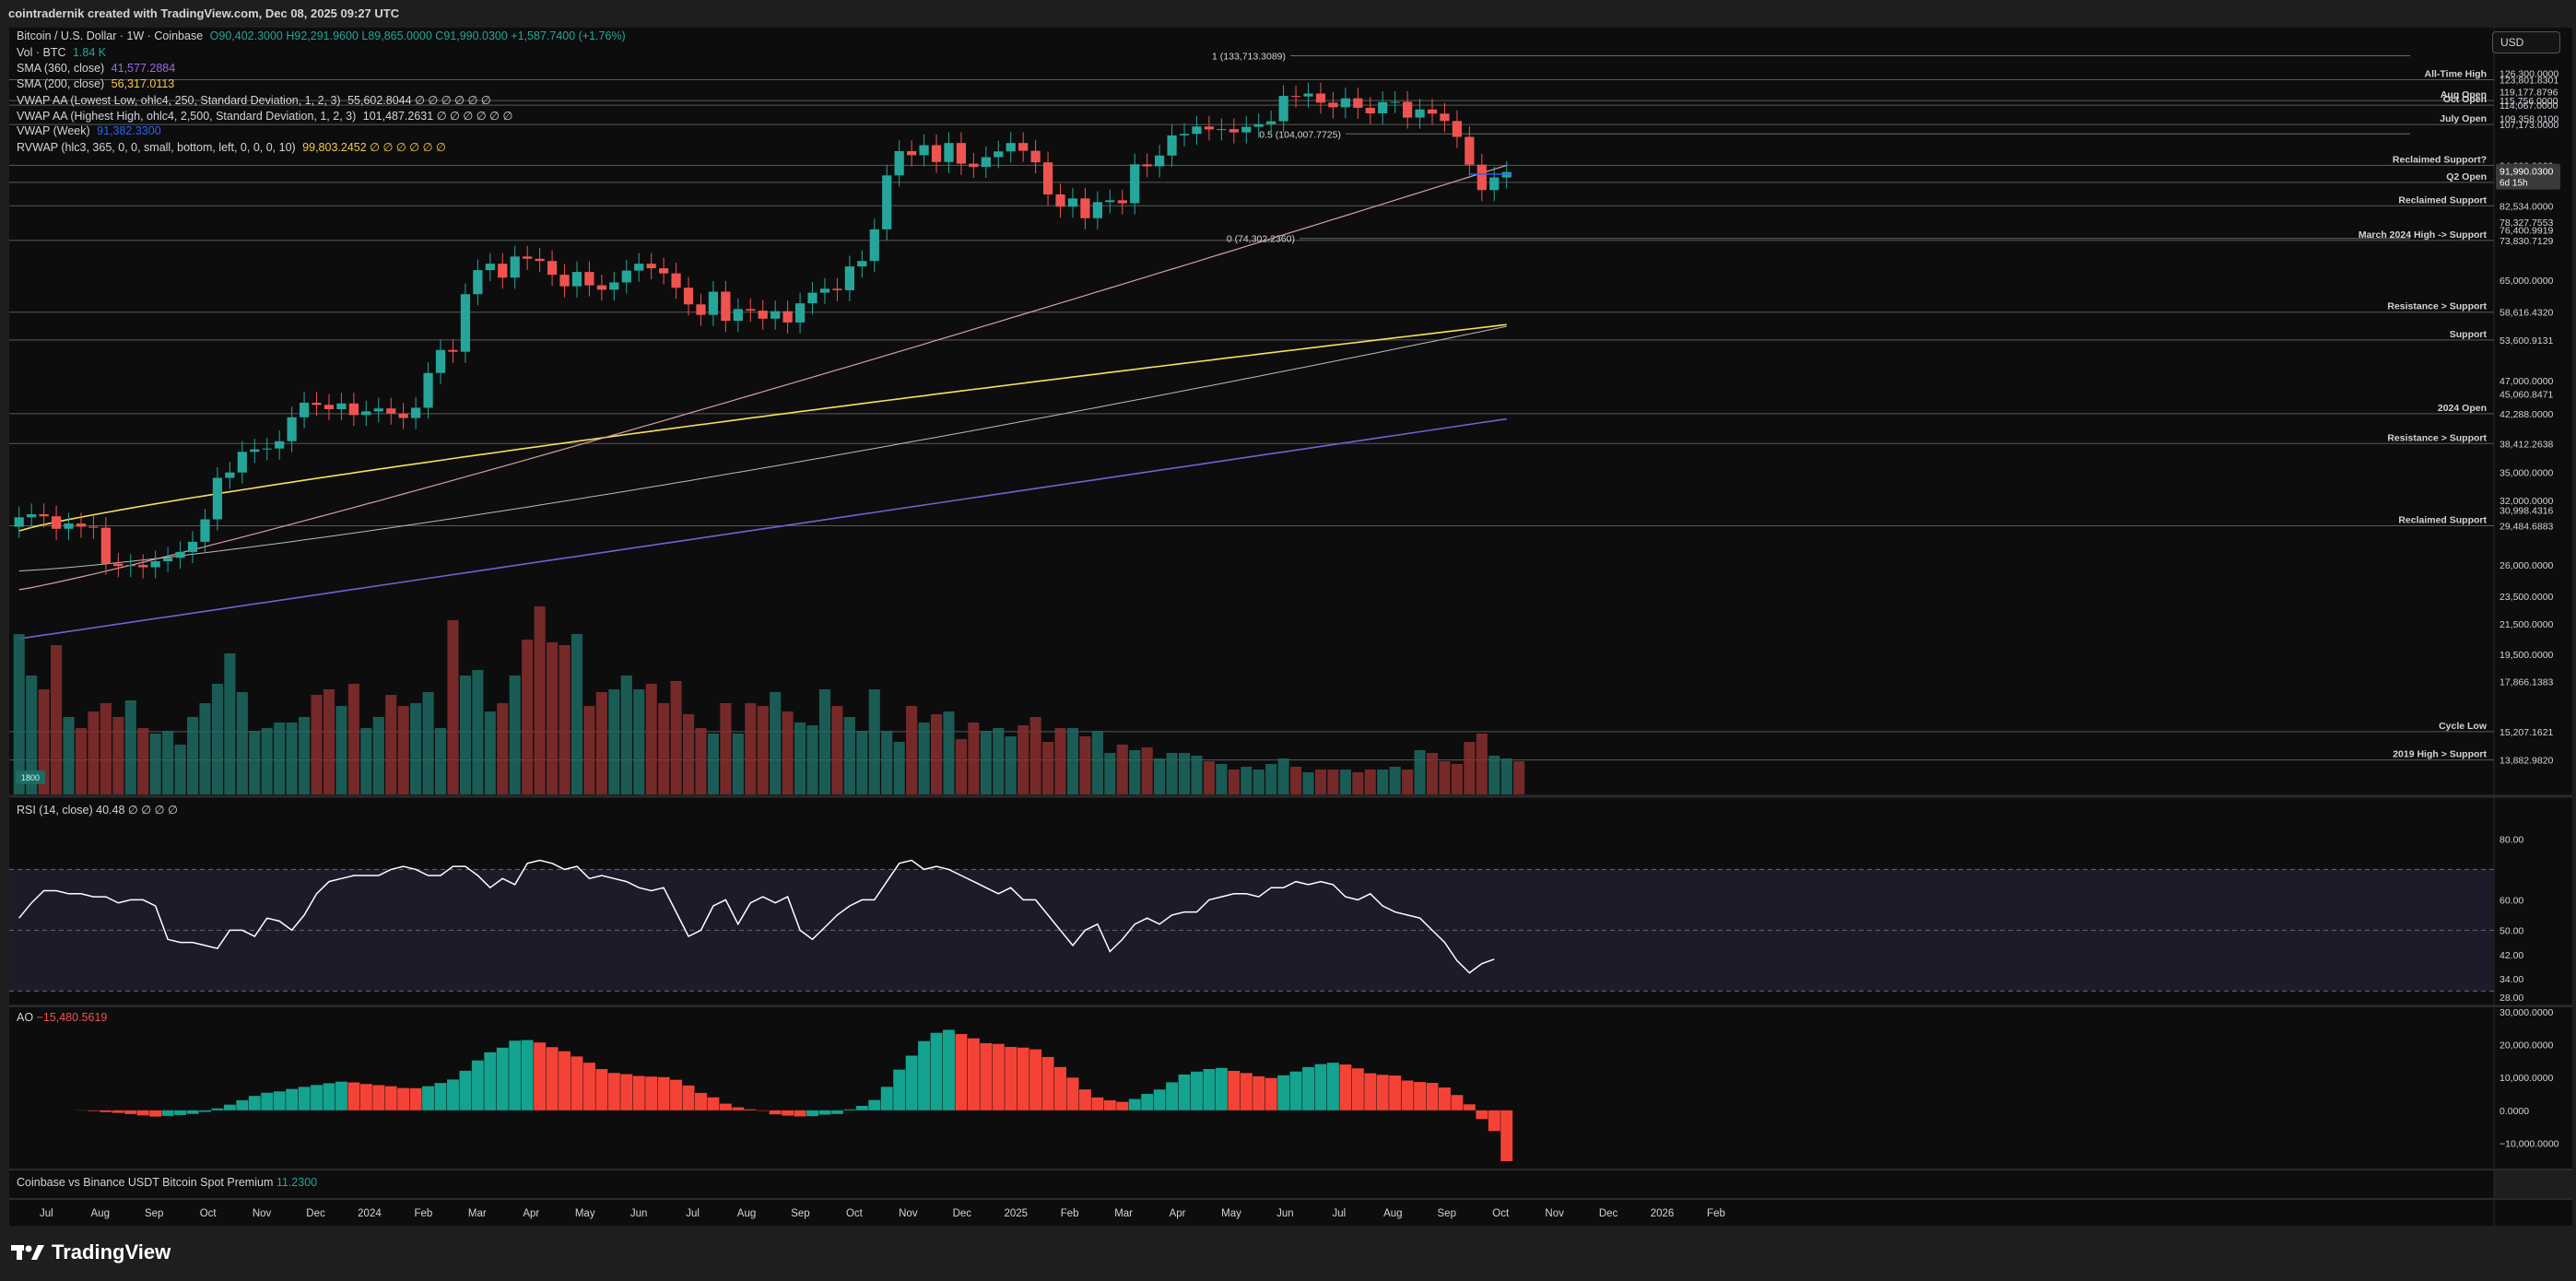  Describe the element at coordinates (2437, 306) in the screenshot. I see `level-label: Resistance > Support` at that location.